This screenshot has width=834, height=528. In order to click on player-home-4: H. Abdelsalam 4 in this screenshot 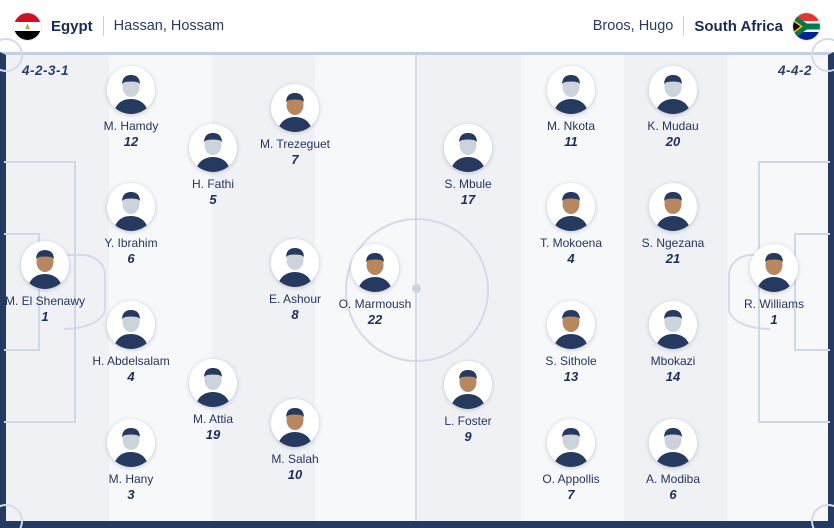, I will do `click(131, 342)`.